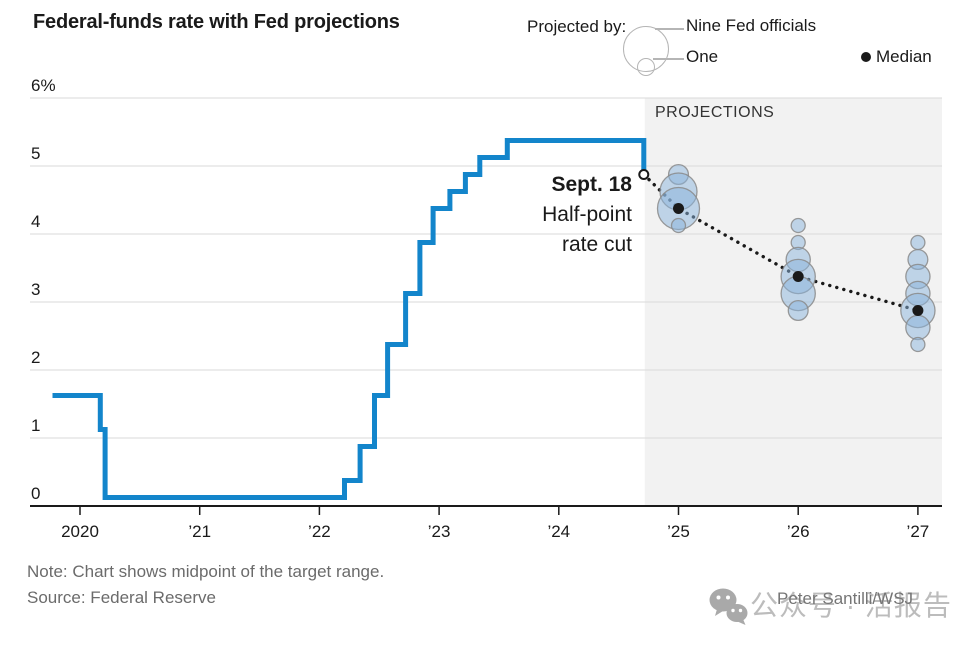 This screenshot has height=646, width=975. What do you see at coordinates (866, 57) in the screenshot?
I see `legend-median-dot-icon` at bounding box center [866, 57].